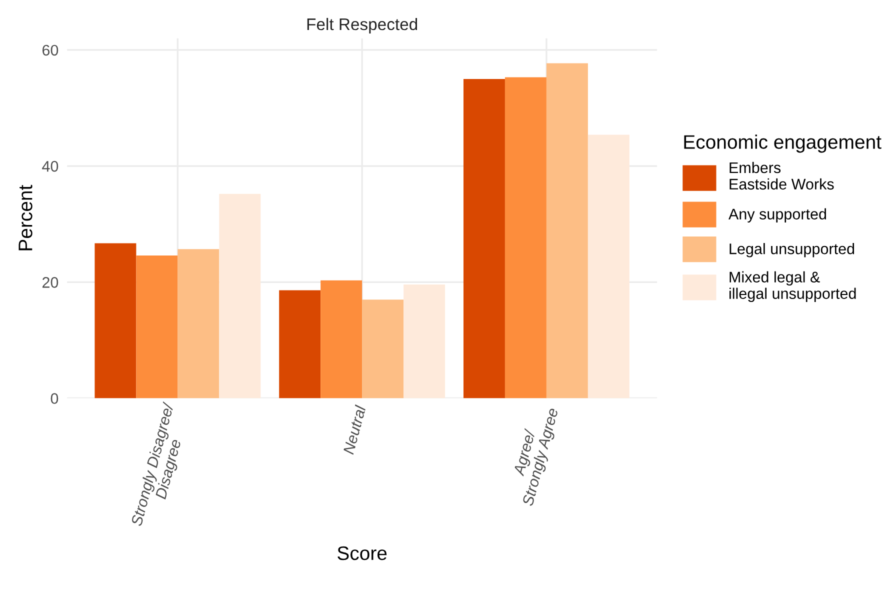 This screenshot has height=590, width=894. What do you see at coordinates (362, 553) in the screenshot?
I see `x-axis-title: Score` at bounding box center [362, 553].